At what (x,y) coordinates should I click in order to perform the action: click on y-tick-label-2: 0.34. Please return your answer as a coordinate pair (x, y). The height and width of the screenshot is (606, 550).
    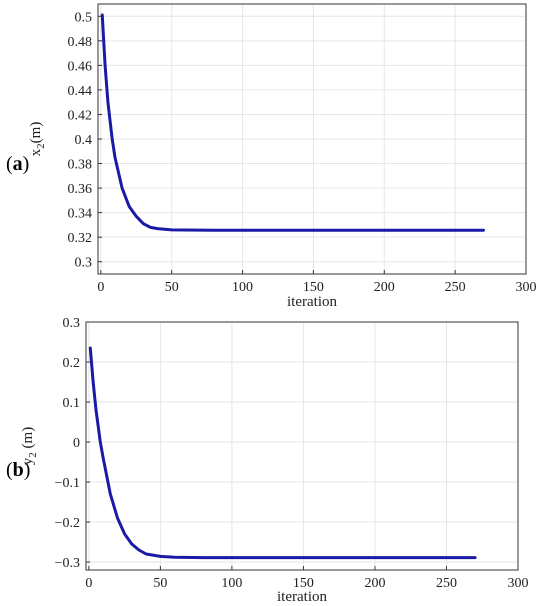
    Looking at the image, I should click on (80, 214).